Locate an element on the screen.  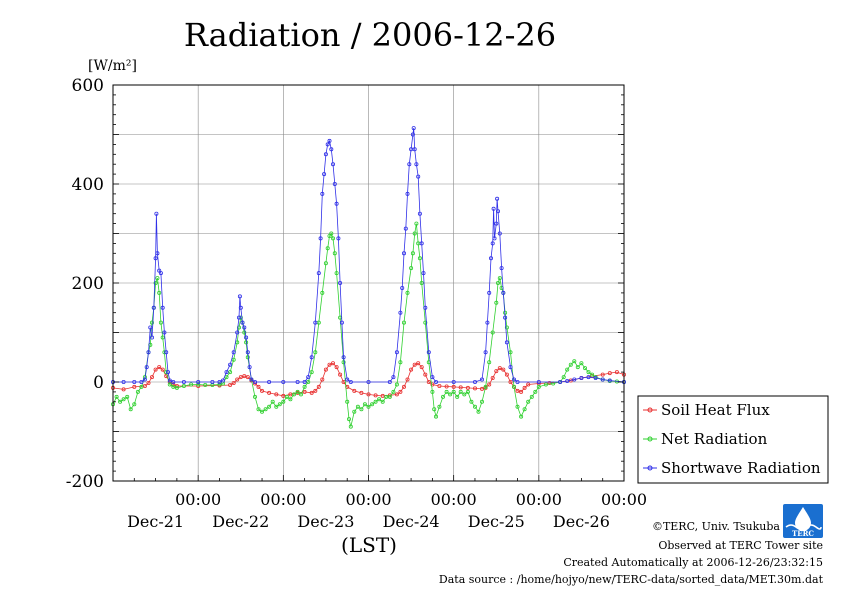
chart-title: Radiation / 2006-12-26 is located at coordinates (370, 35).